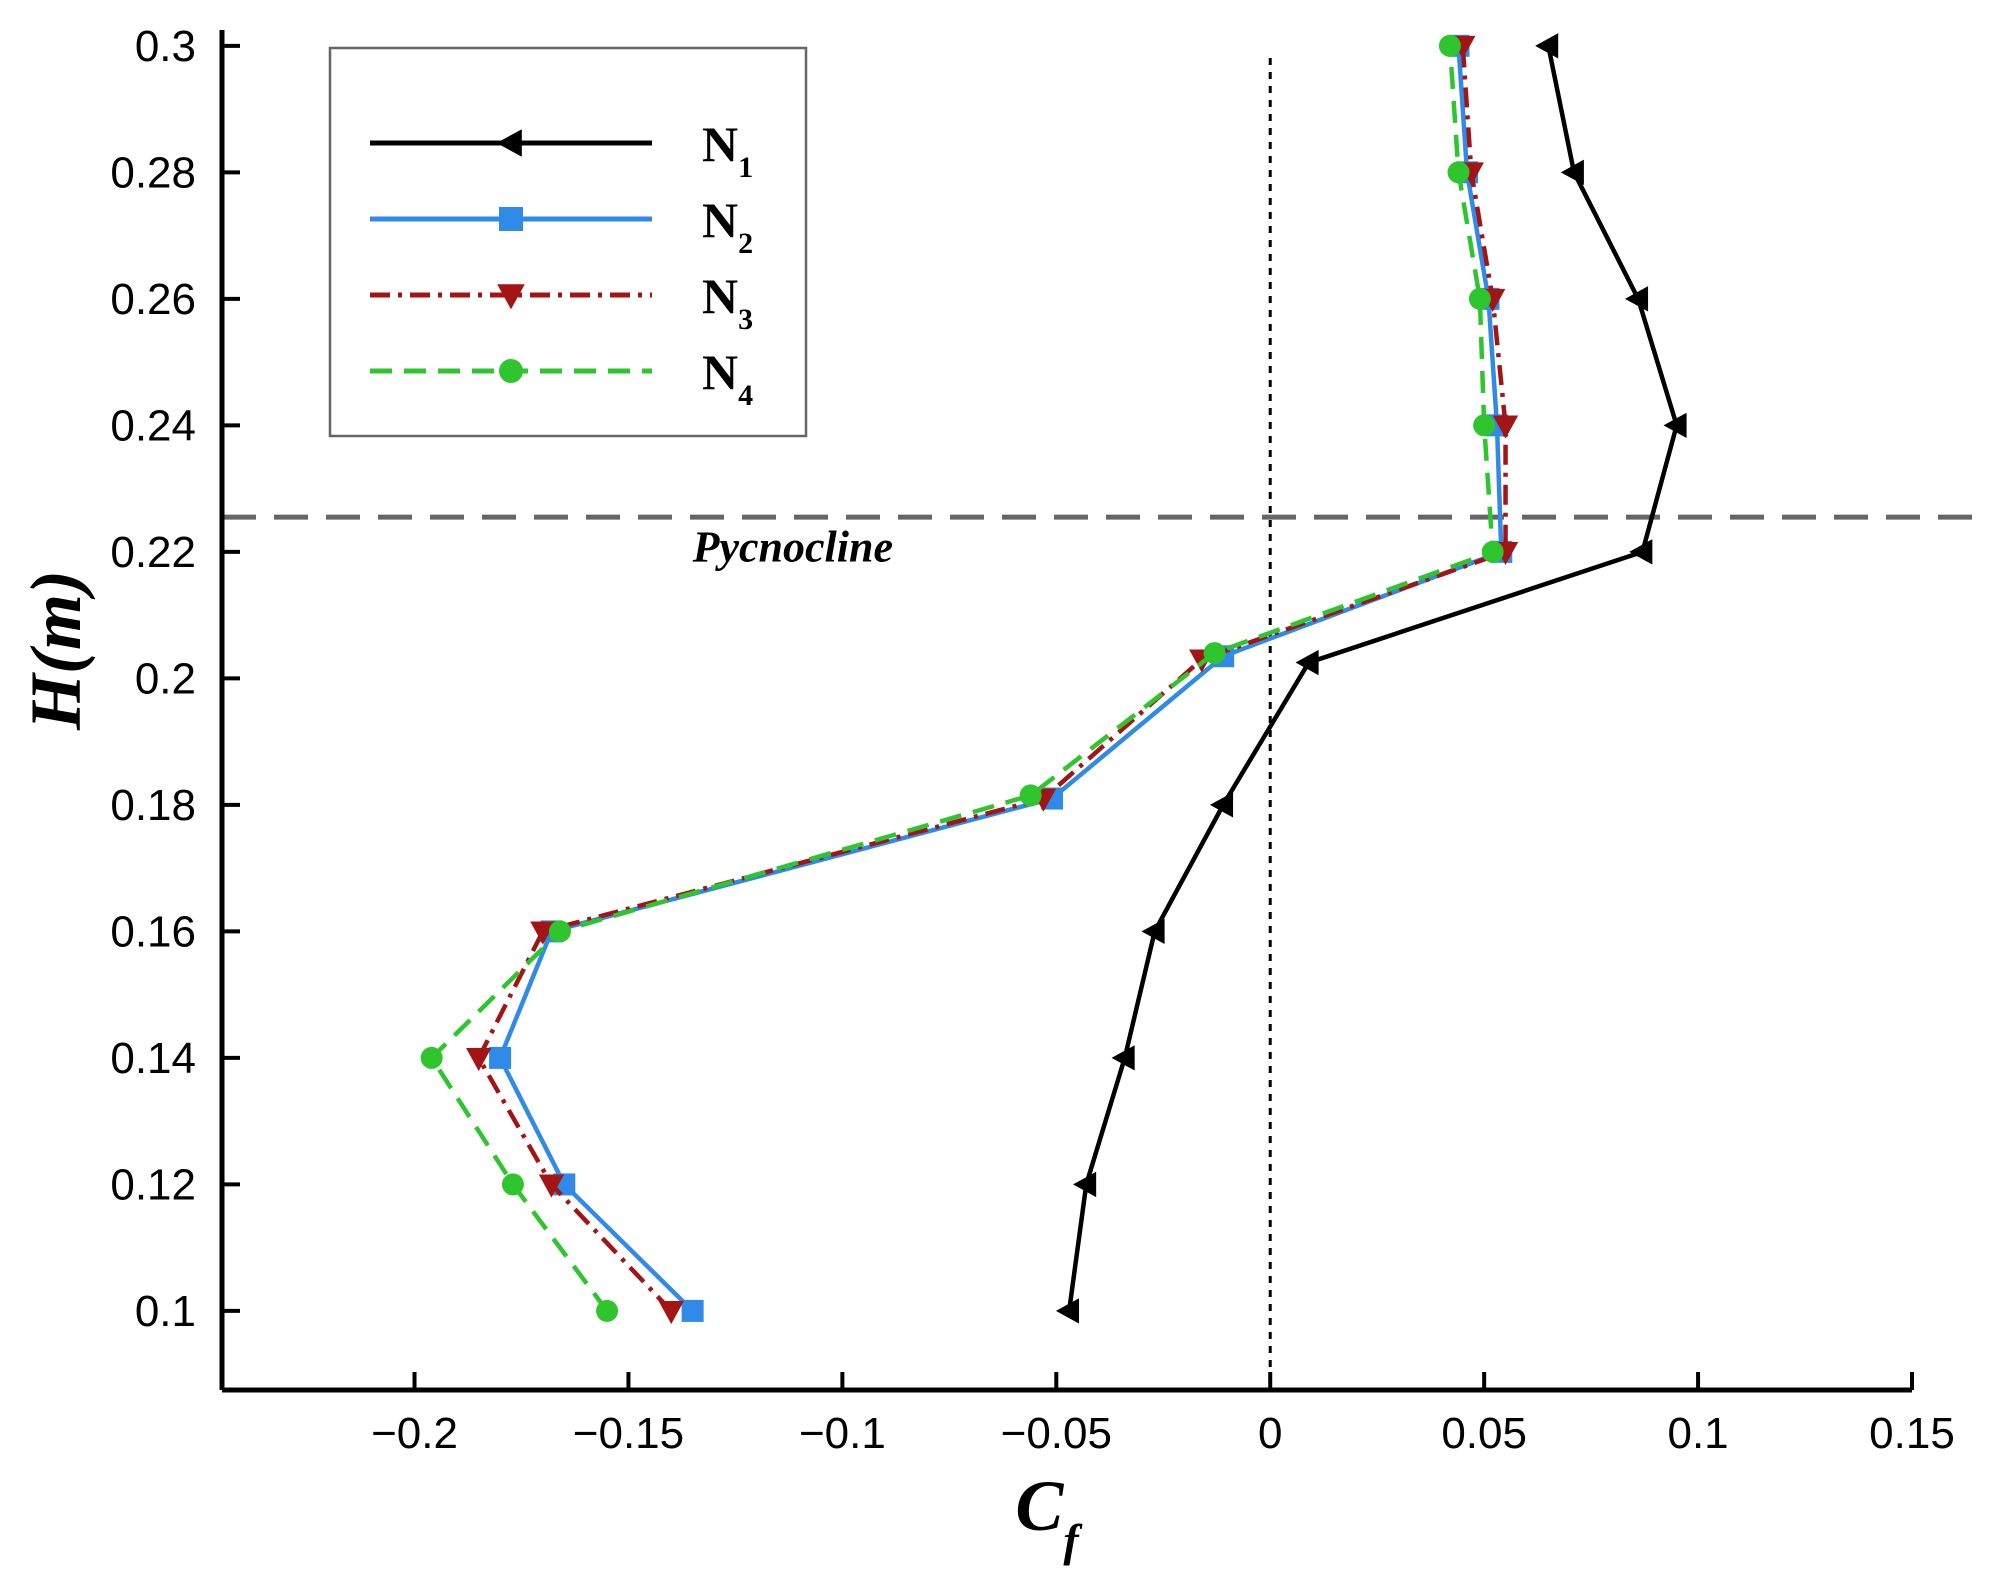 The width and height of the screenshot is (1989, 1574). What do you see at coordinates (414, 1433) in the screenshot?
I see `x-tick-label: −0.2` at bounding box center [414, 1433].